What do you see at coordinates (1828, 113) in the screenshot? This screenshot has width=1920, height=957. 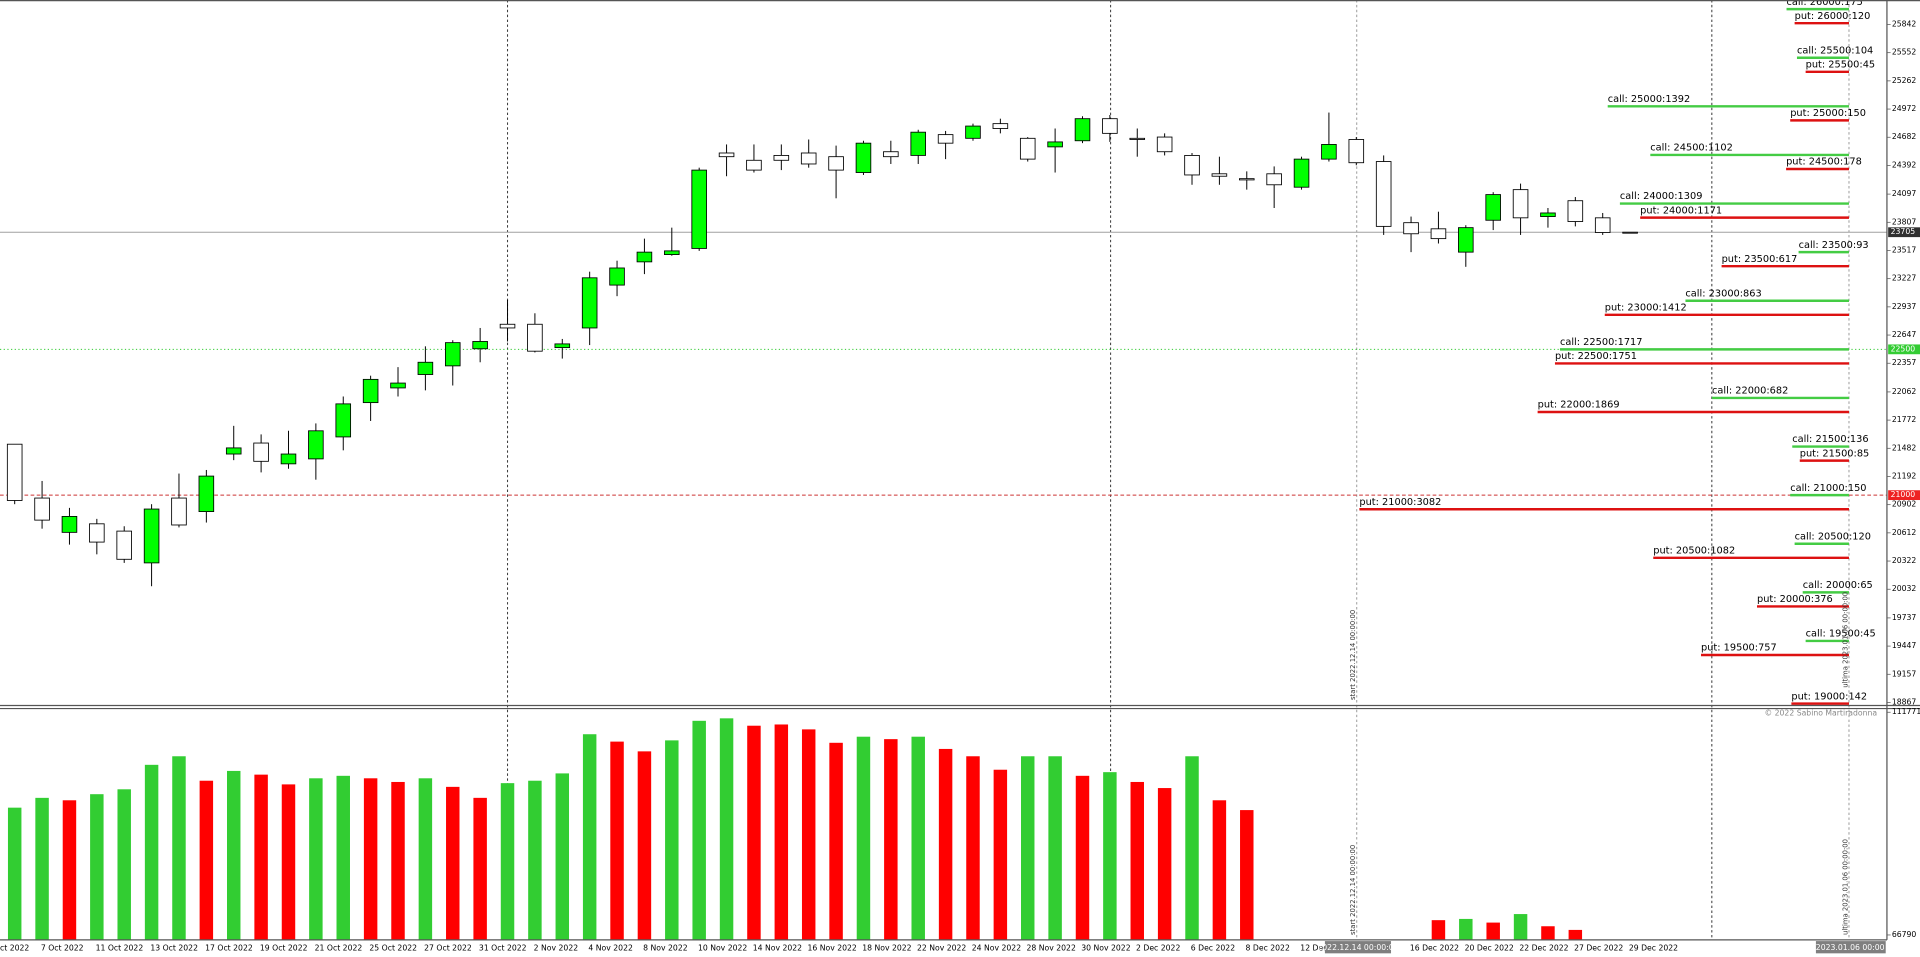 I see `option-label: put: 25000:150` at bounding box center [1828, 113].